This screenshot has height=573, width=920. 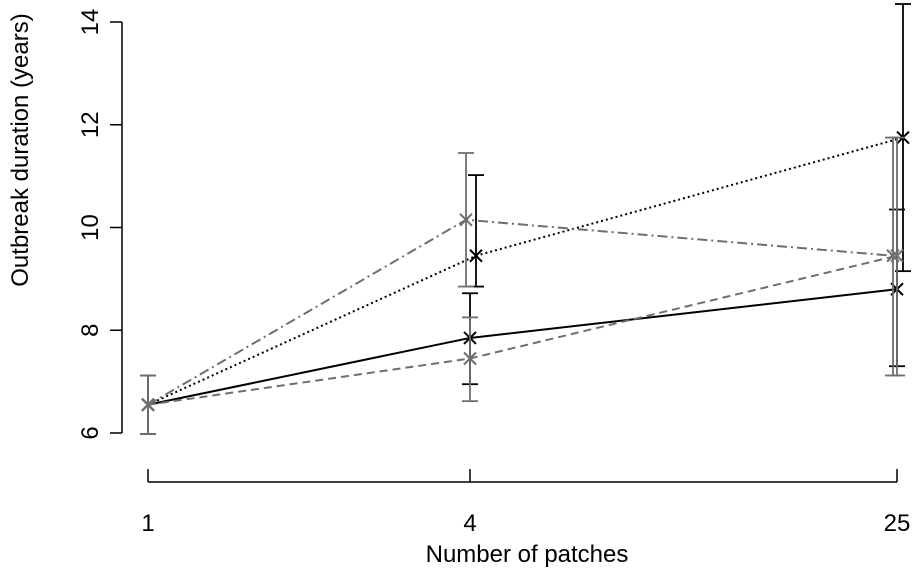 What do you see at coordinates (525, 503) in the screenshot?
I see `x-axis: 1 4 25` at bounding box center [525, 503].